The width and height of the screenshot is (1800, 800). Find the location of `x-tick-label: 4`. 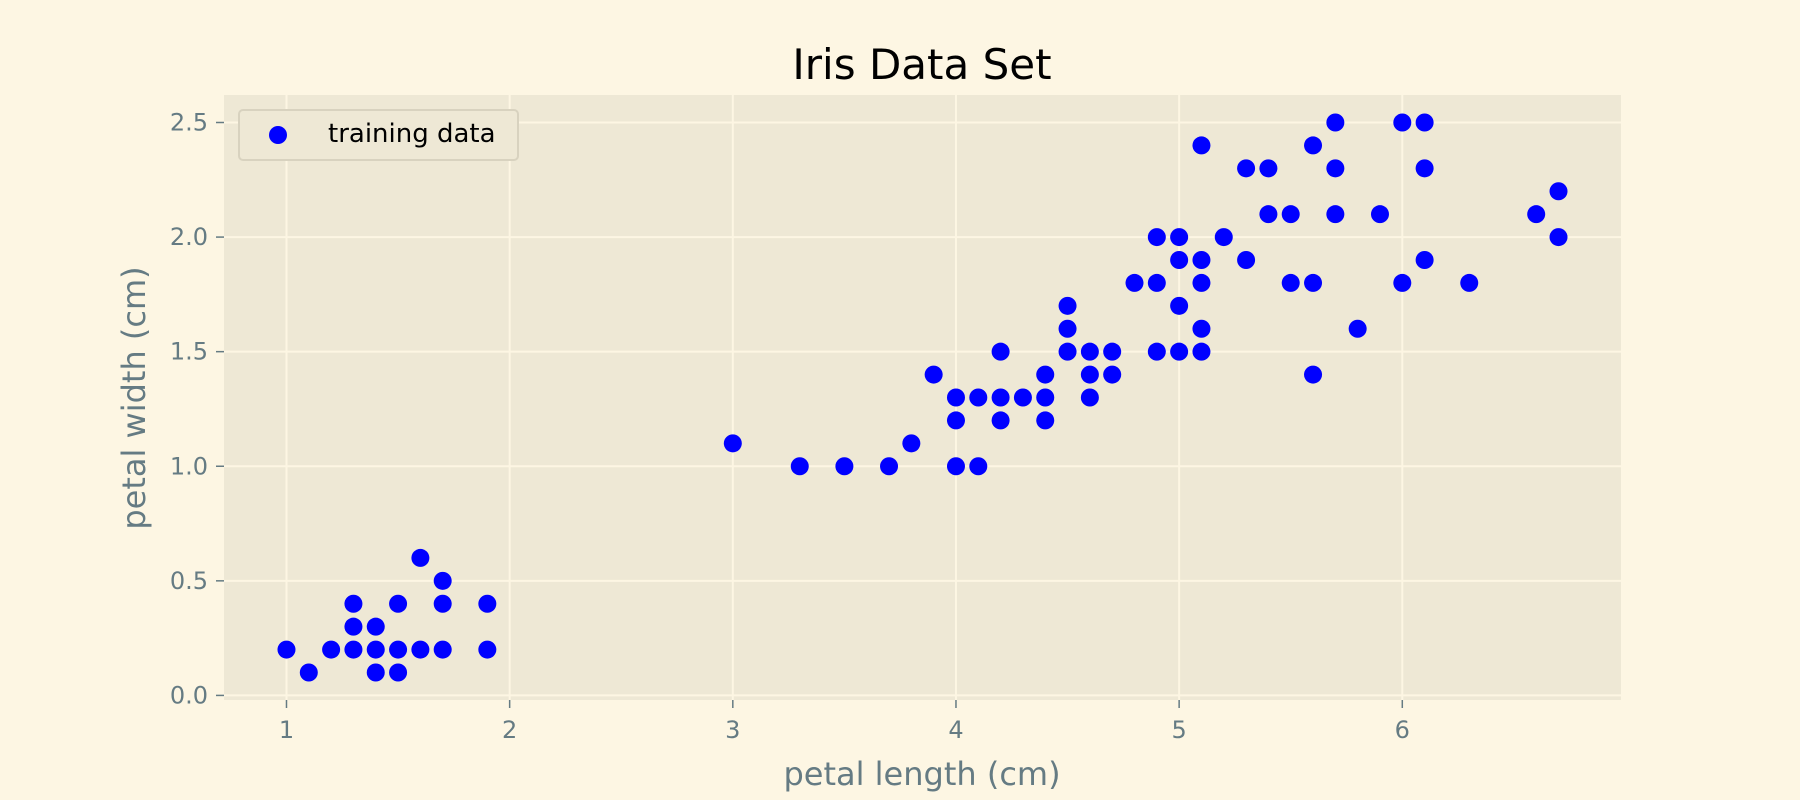

x-tick-label: 4 is located at coordinates (955, 730).